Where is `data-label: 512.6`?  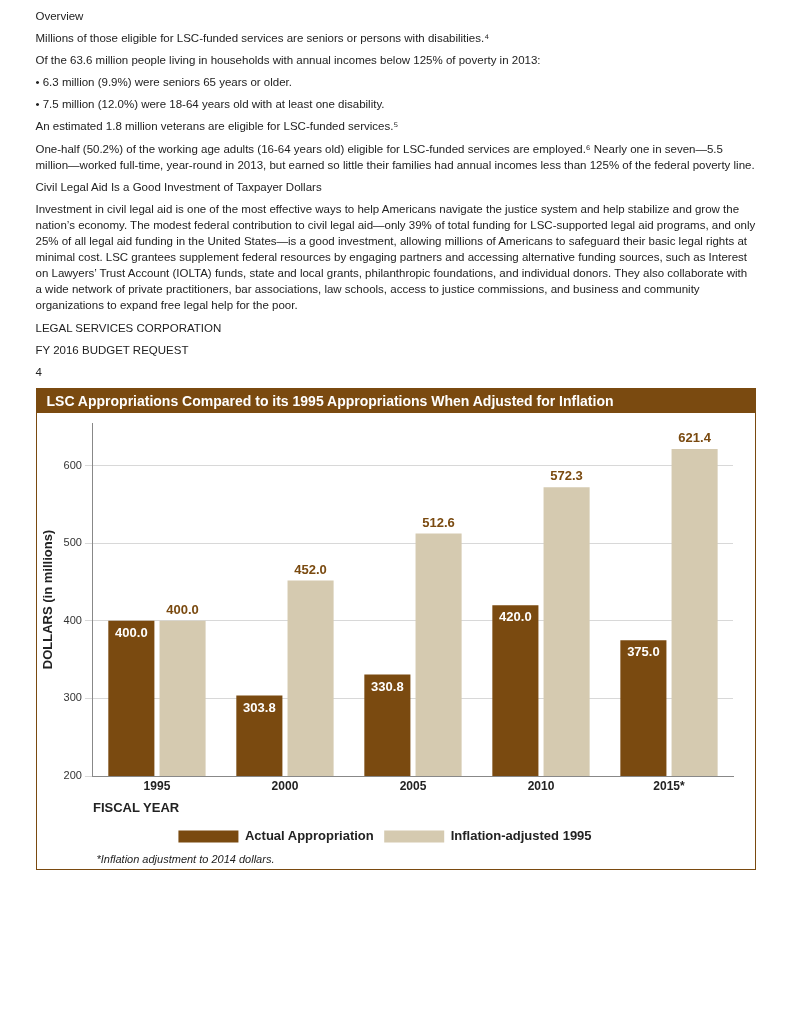 data-label: 512.6 is located at coordinates (438, 522).